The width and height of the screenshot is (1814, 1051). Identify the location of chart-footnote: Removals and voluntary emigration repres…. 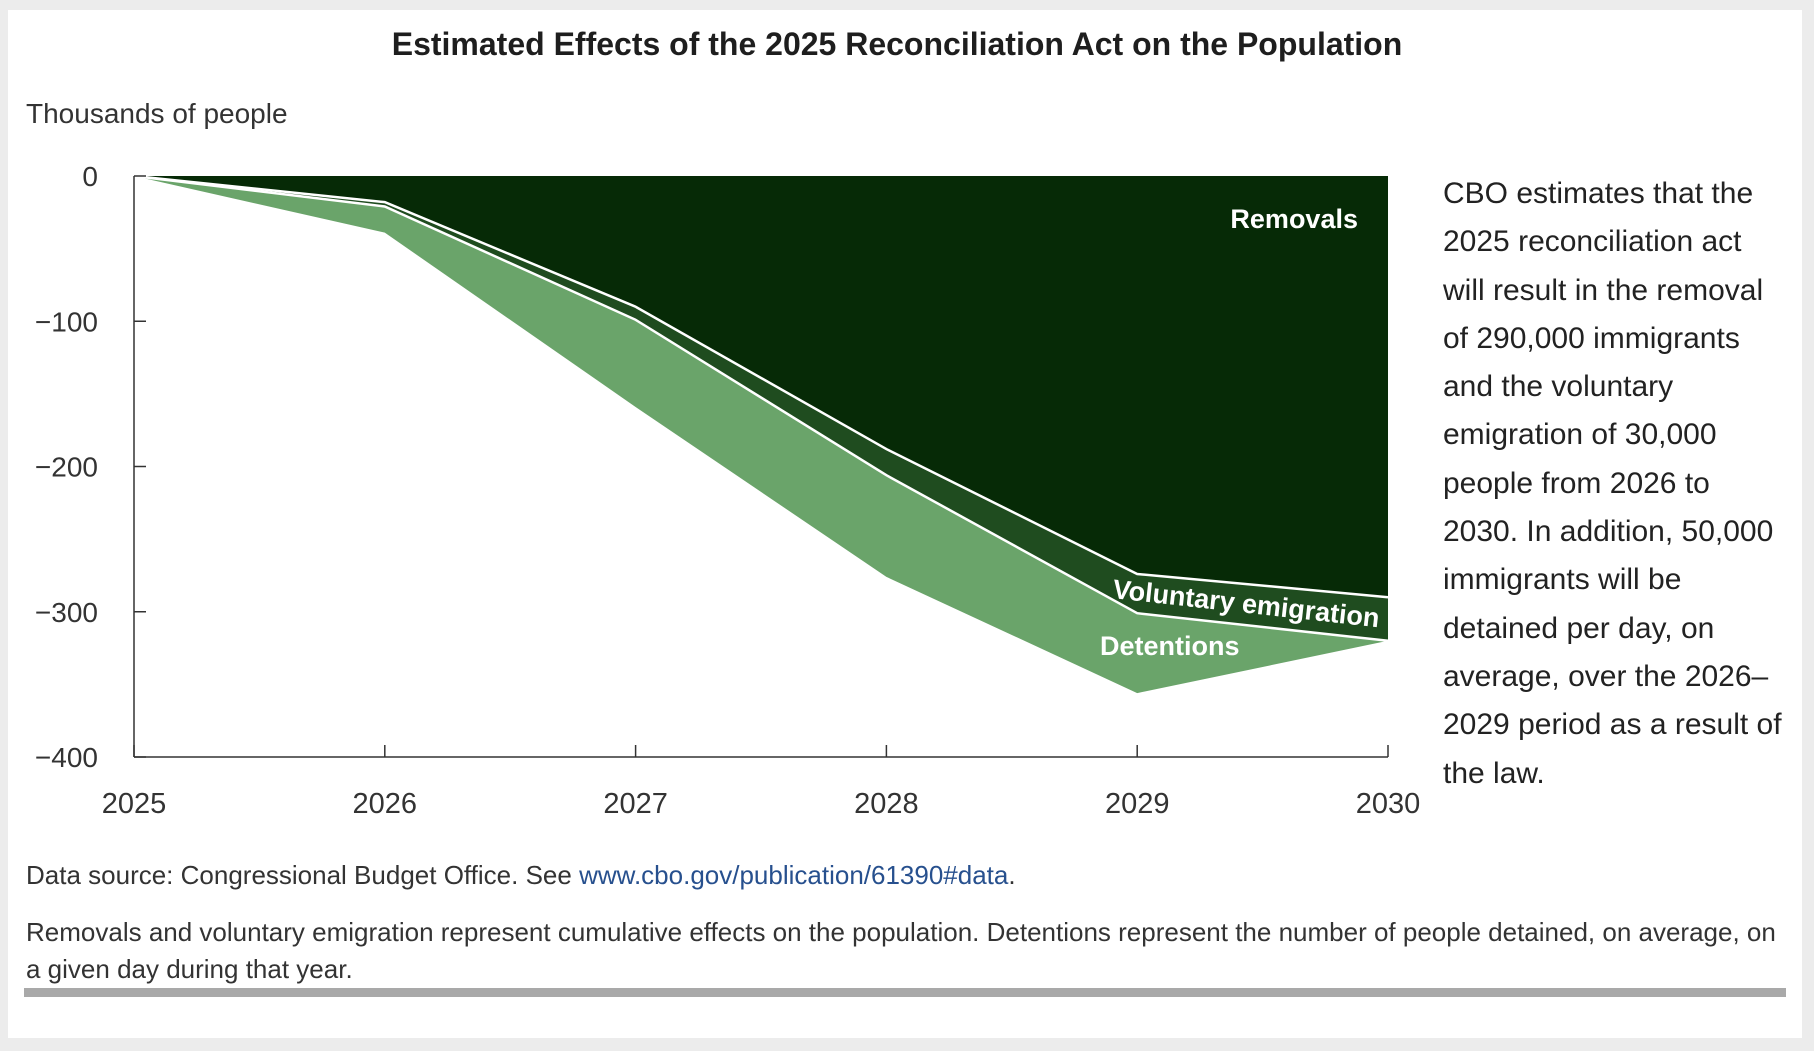
(901, 950).